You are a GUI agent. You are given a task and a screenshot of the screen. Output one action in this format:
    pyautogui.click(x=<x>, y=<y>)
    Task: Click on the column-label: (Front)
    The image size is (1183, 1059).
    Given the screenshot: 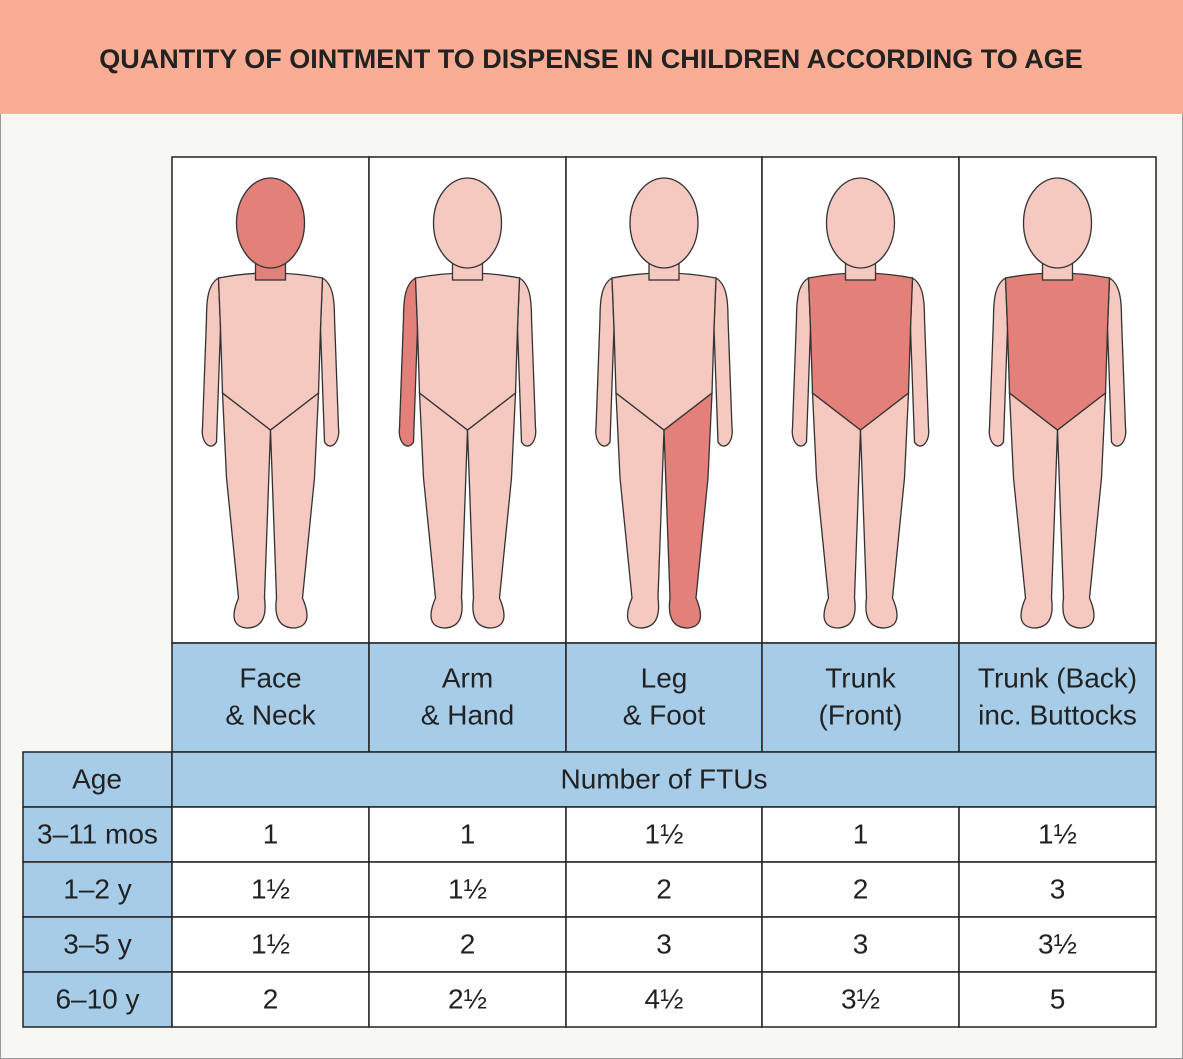 What is the action you would take?
    pyautogui.click(x=861, y=714)
    